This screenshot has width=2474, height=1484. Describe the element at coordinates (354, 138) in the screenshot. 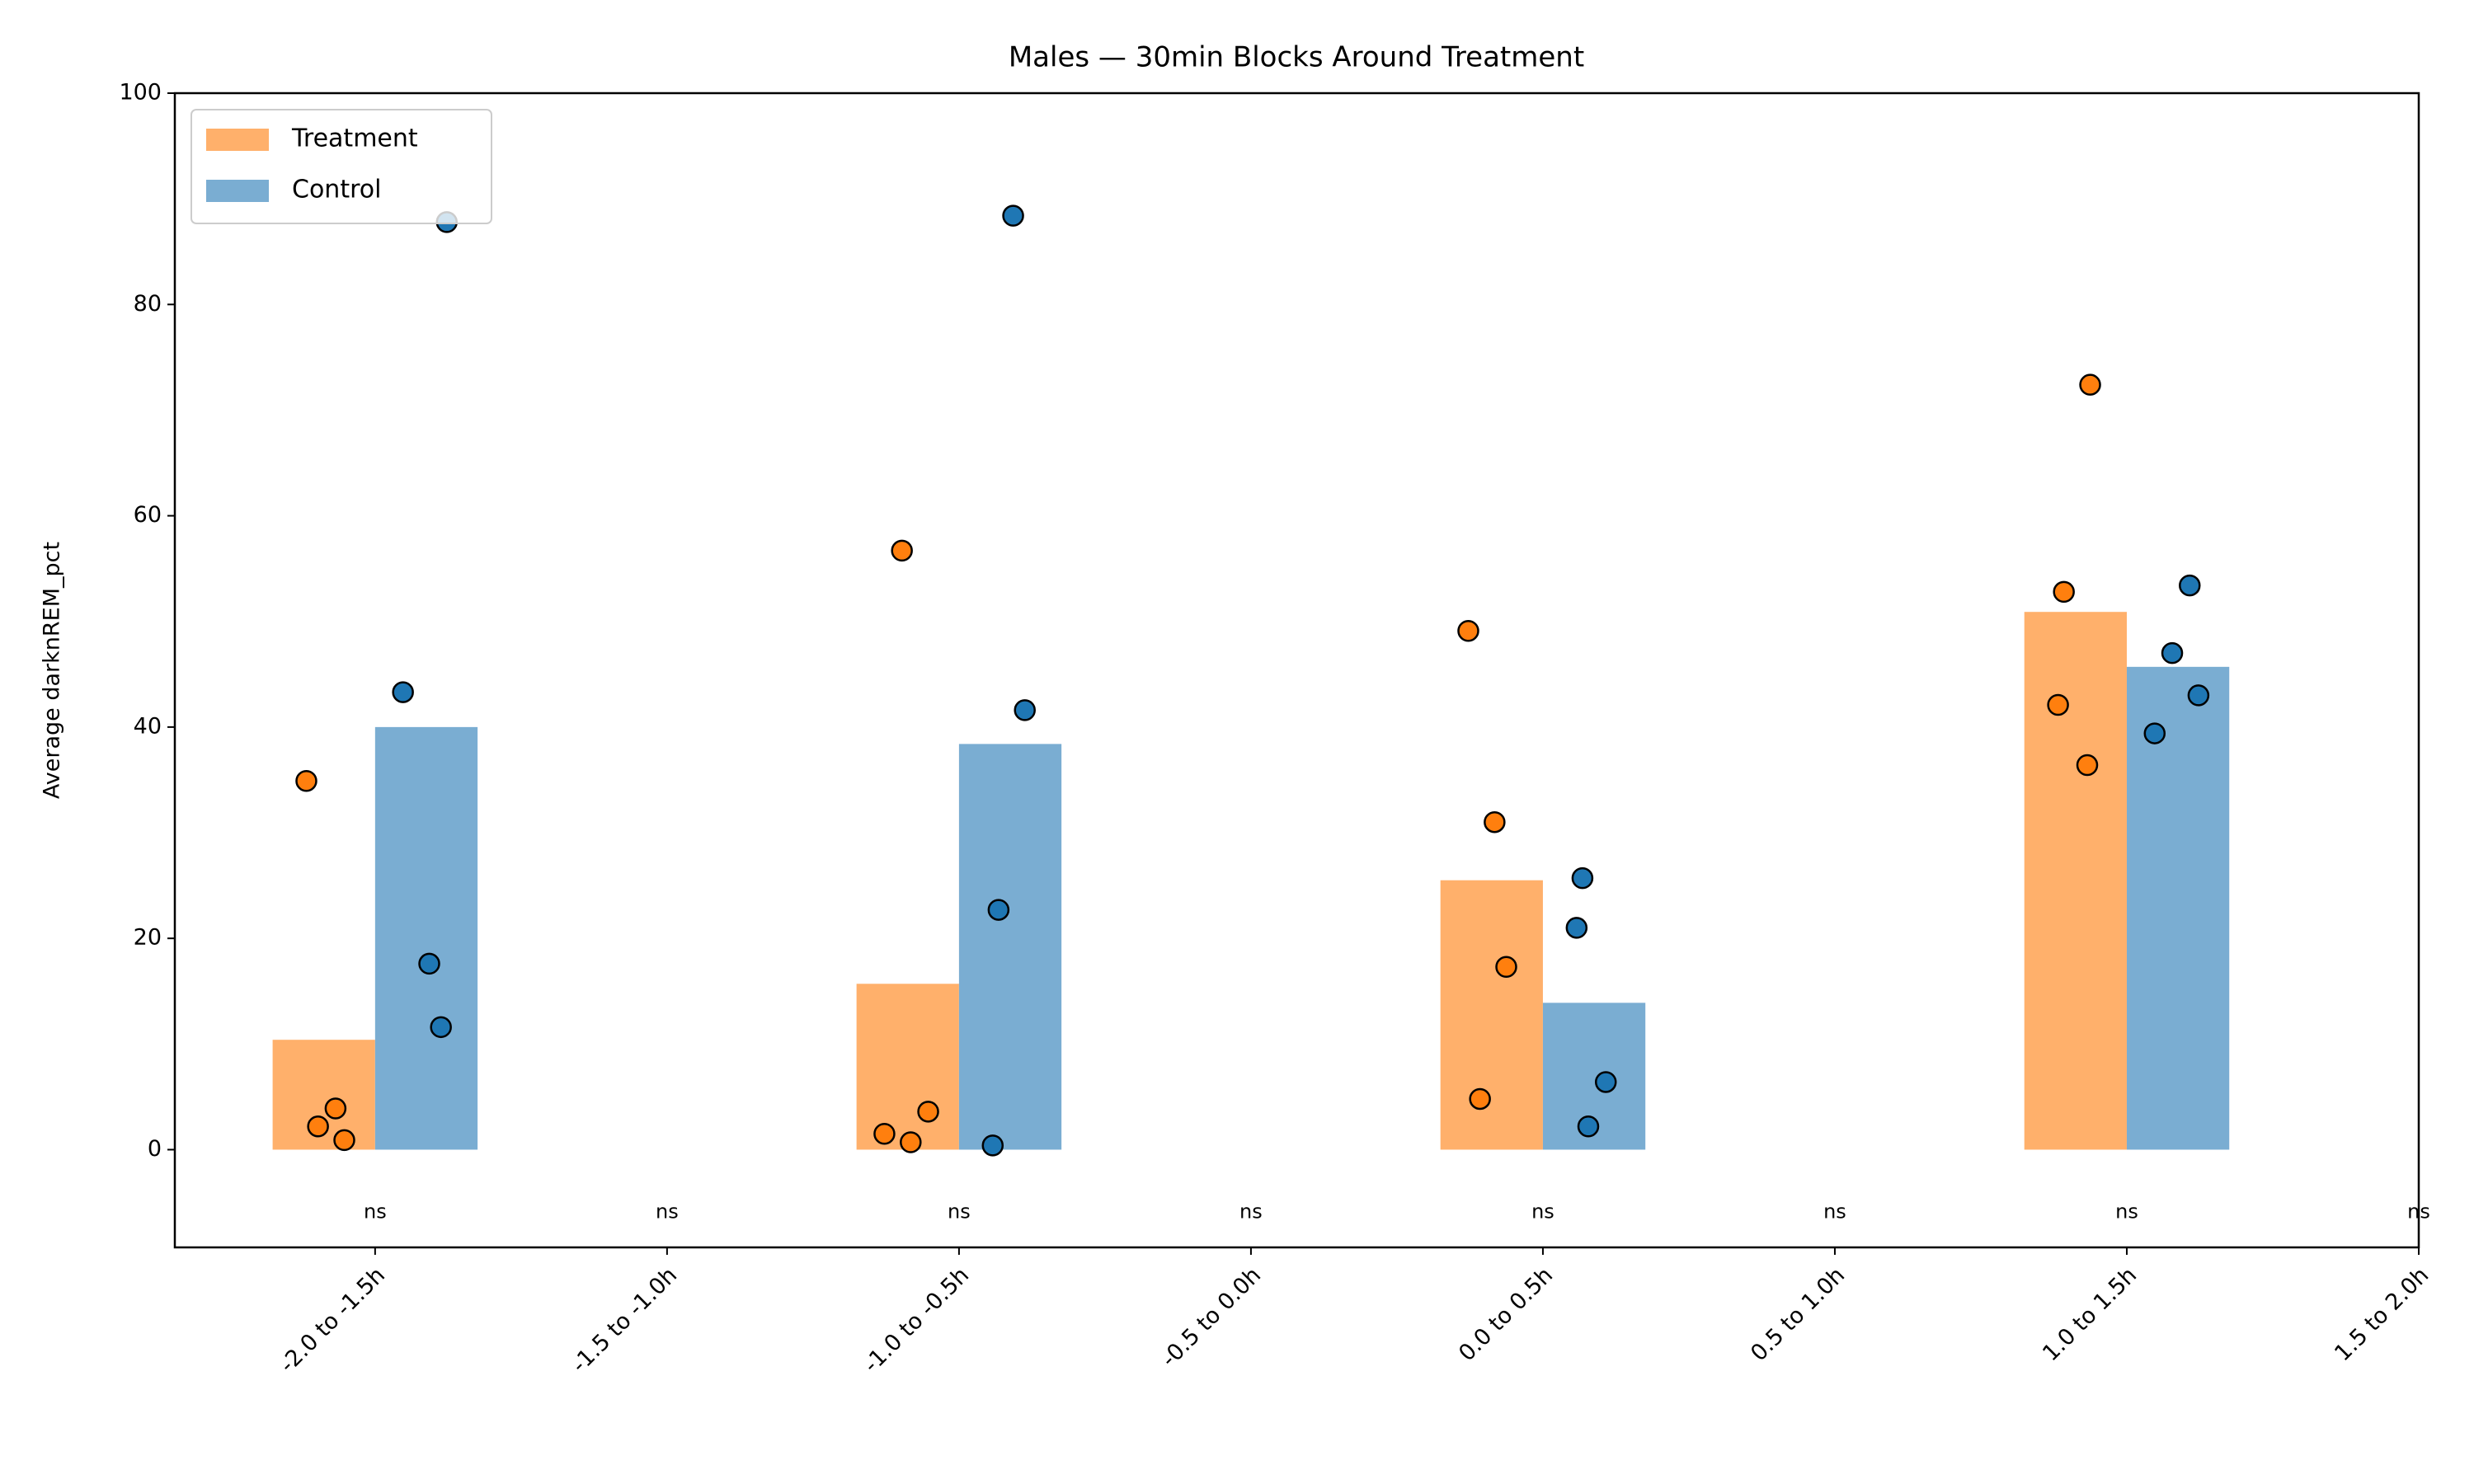

I see `legend-label: Treatment` at that location.